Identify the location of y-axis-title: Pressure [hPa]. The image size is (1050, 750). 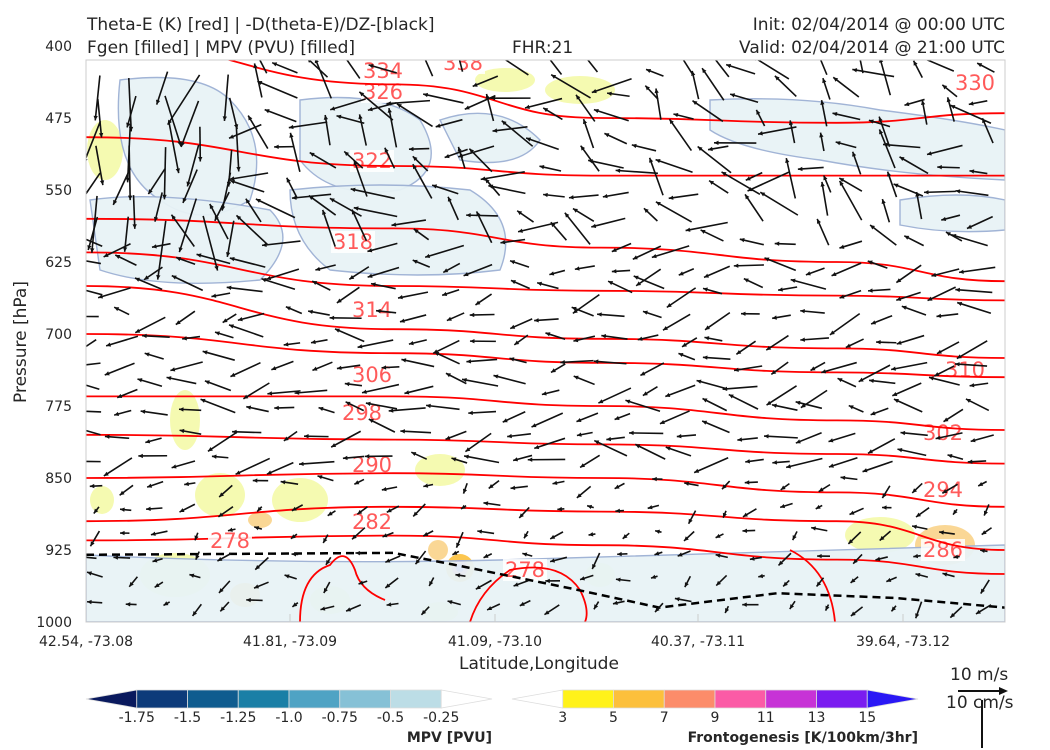
(21, 342).